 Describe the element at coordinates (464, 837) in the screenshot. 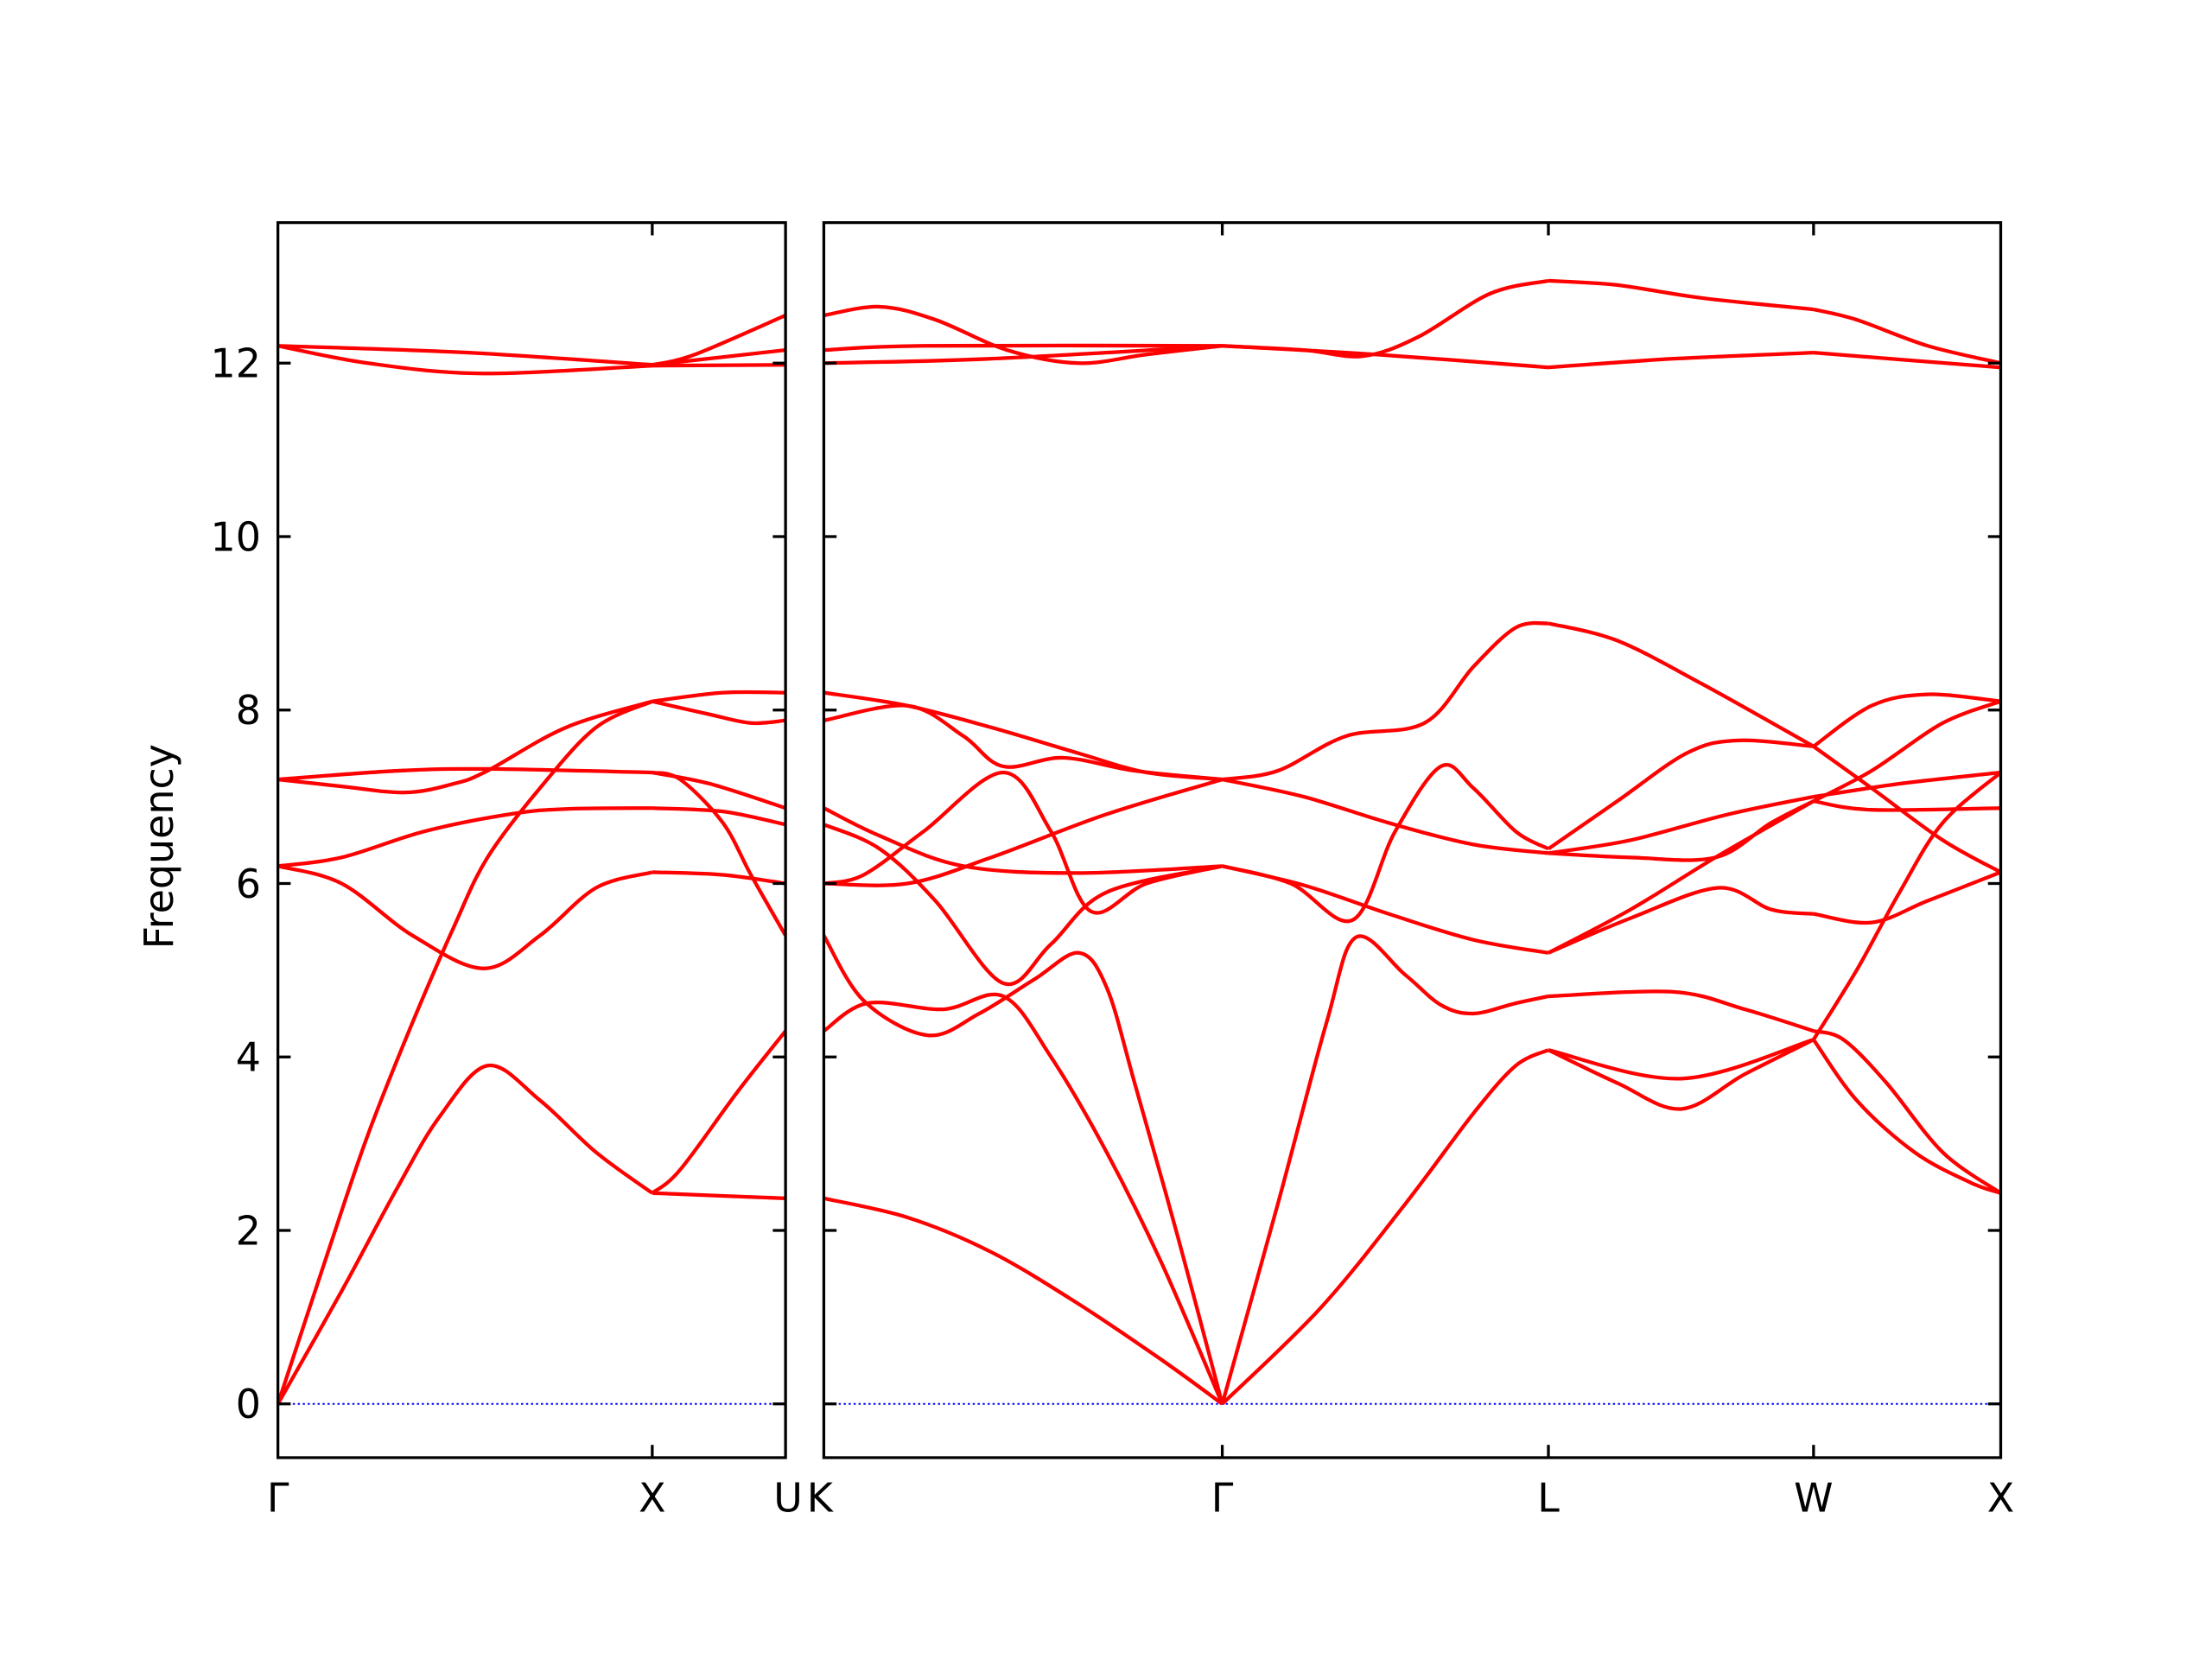

I see `band-Γ-X-3` at that location.